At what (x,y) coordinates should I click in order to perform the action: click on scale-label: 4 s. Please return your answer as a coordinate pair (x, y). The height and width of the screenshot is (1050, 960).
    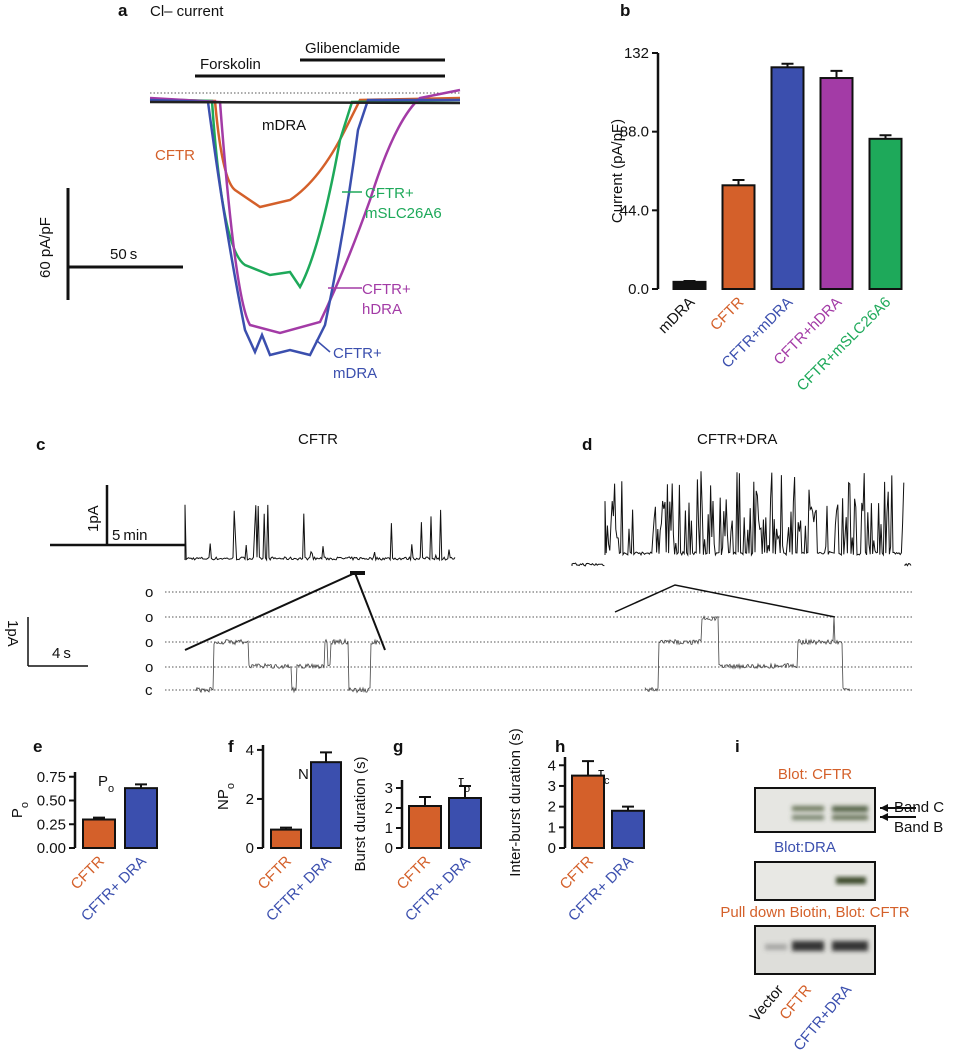
    Looking at the image, I should click on (61, 653).